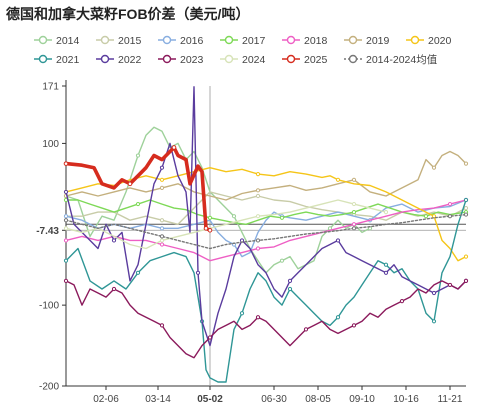 The width and height of the screenshot is (488, 405). I want to click on legend-label-2015: 2015, so click(130, 41).